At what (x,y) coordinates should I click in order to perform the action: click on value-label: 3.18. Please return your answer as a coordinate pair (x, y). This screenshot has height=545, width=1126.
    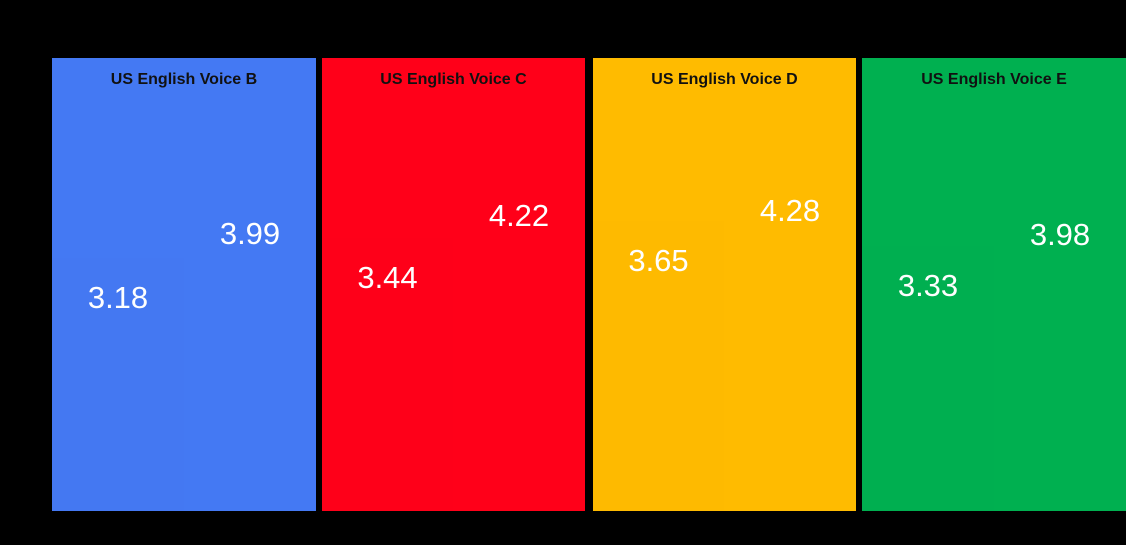
    Looking at the image, I should click on (118, 297).